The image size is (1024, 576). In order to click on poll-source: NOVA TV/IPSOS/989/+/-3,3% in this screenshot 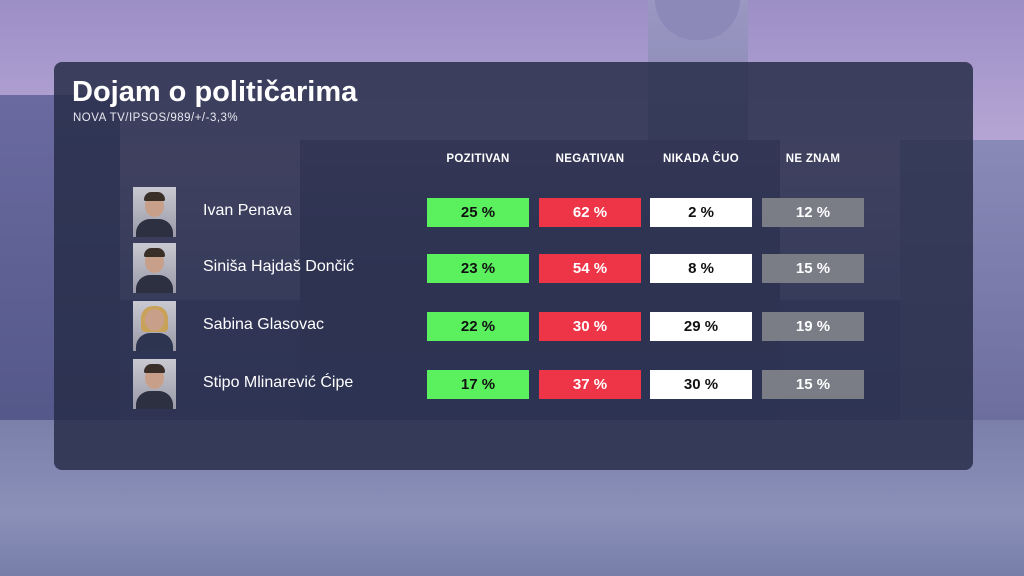, I will do `click(156, 118)`.